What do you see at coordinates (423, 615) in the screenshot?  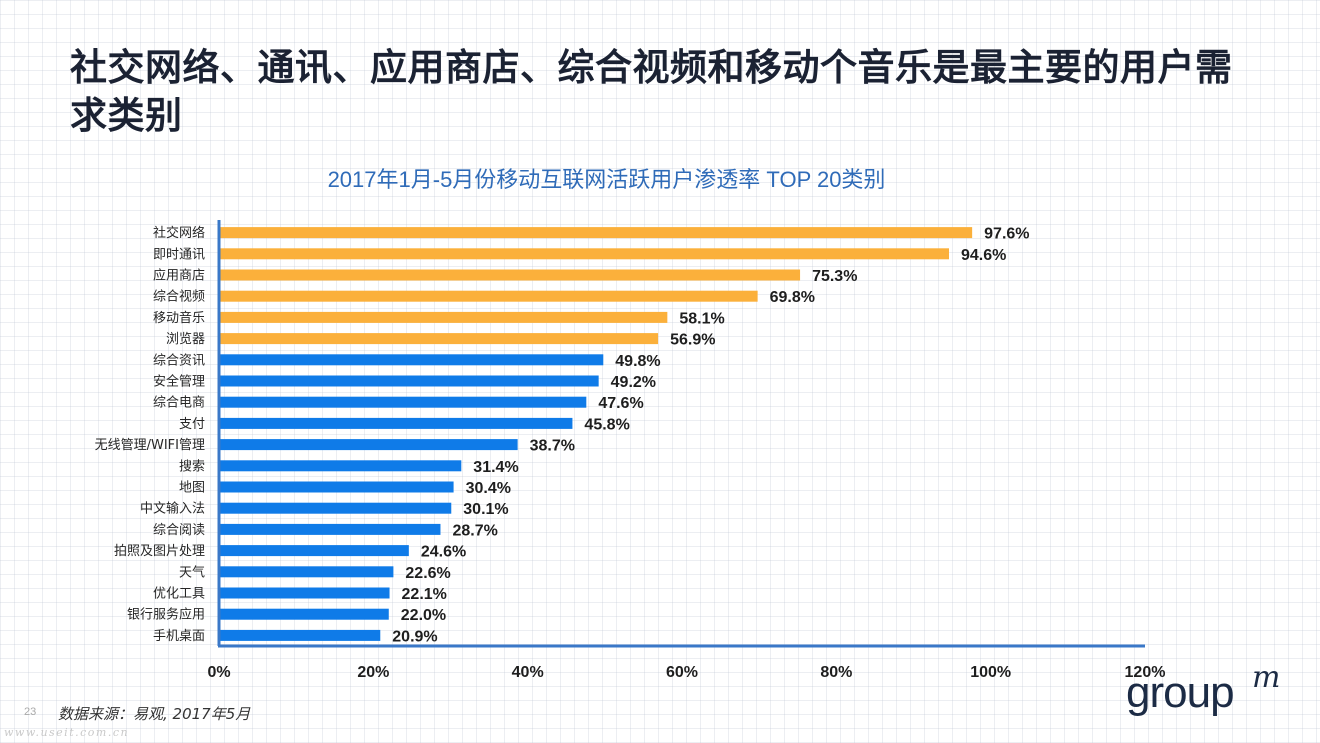 I see `data-label: 22.0%` at bounding box center [423, 615].